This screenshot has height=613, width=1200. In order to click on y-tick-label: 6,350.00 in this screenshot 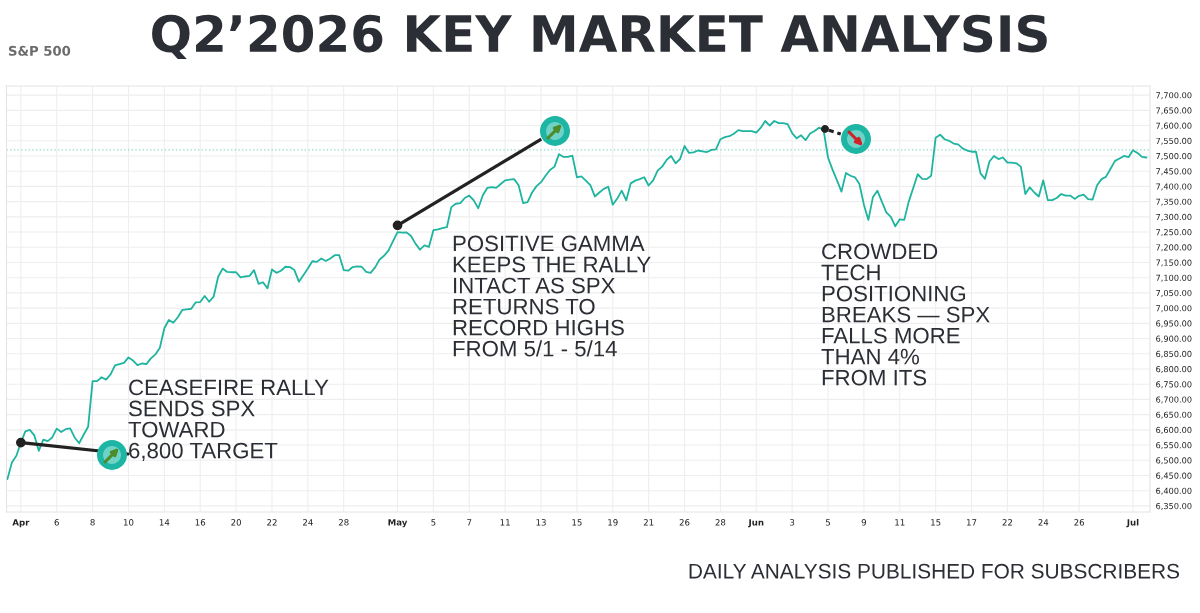, I will do `click(1174, 506)`.